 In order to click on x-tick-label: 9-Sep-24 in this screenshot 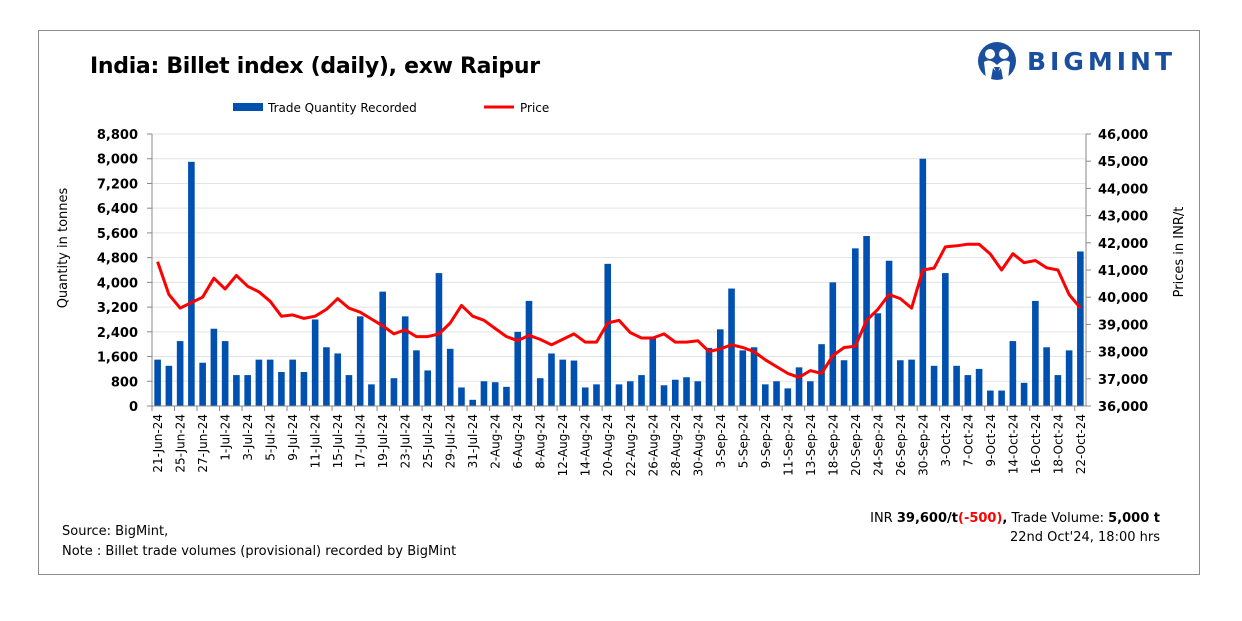, I will do `click(766, 441)`.